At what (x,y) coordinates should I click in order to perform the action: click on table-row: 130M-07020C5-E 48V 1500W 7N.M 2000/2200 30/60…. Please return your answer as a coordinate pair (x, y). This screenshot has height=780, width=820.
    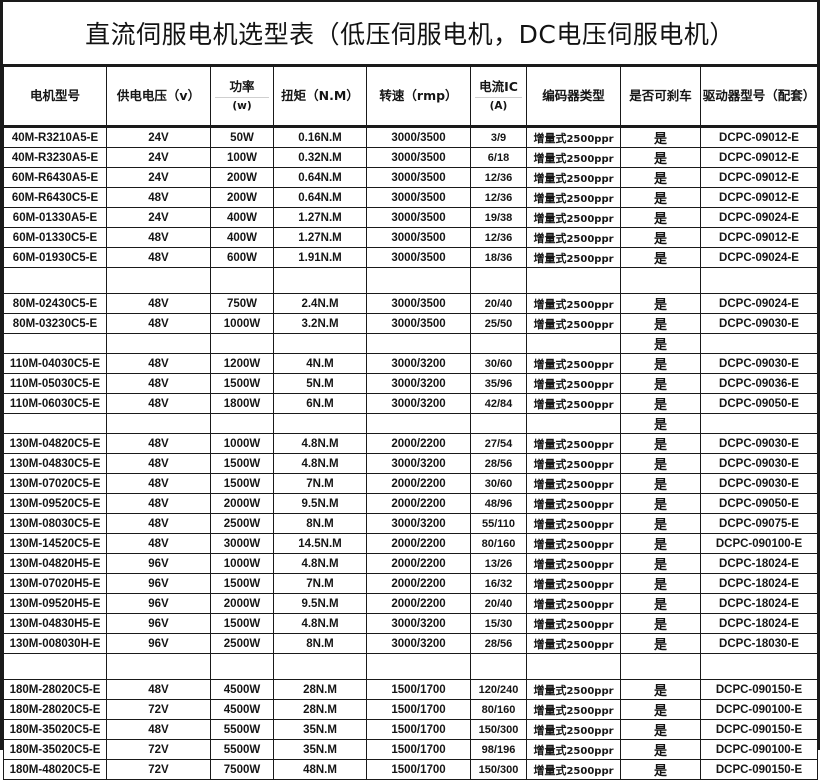
    Looking at the image, I should click on (410, 483).